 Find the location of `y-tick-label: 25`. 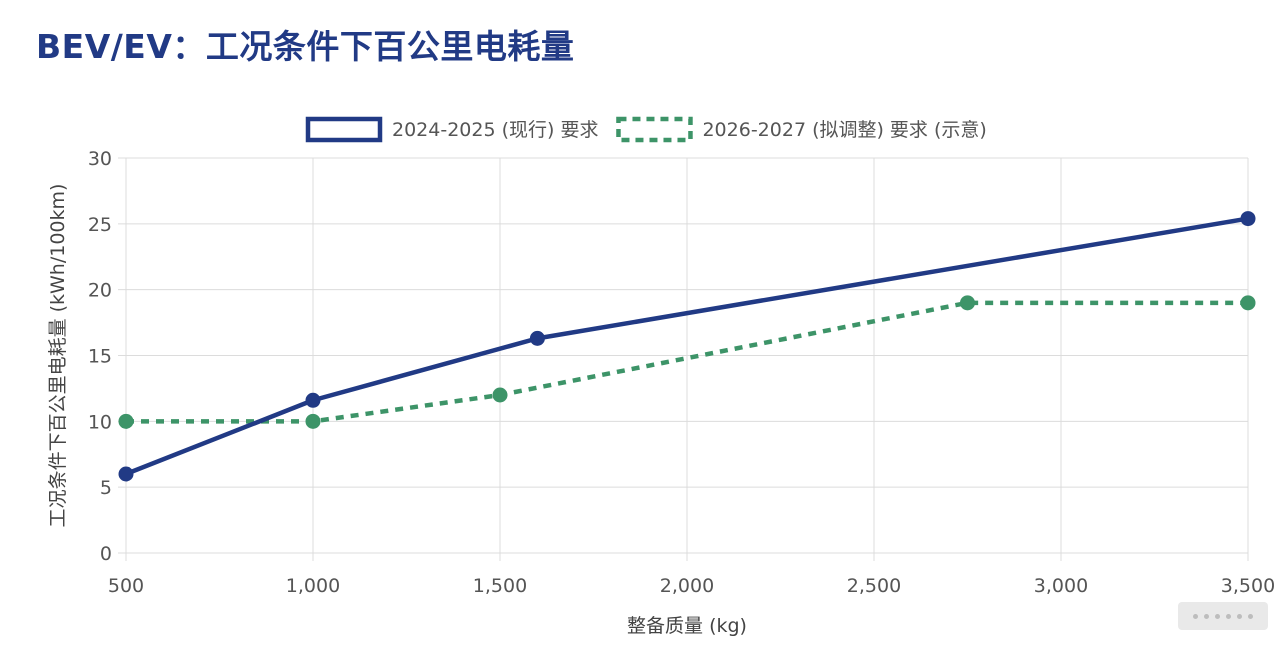

y-tick-label: 25 is located at coordinates (100, 225).